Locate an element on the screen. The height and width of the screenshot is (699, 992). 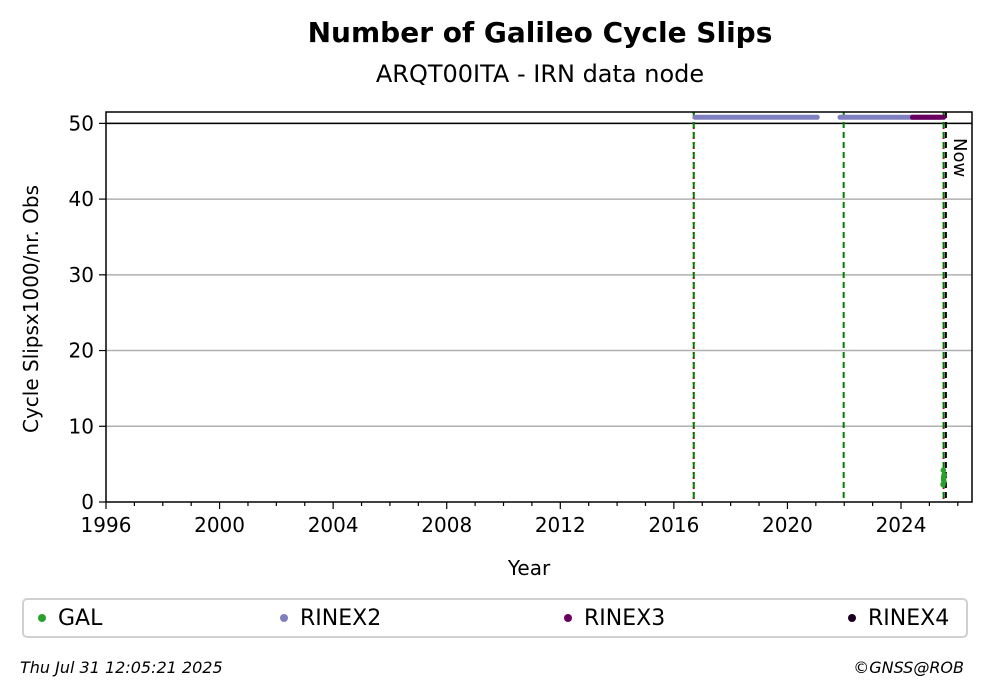
footer-copyright: ©GNSS@ROB is located at coordinates (908, 667).